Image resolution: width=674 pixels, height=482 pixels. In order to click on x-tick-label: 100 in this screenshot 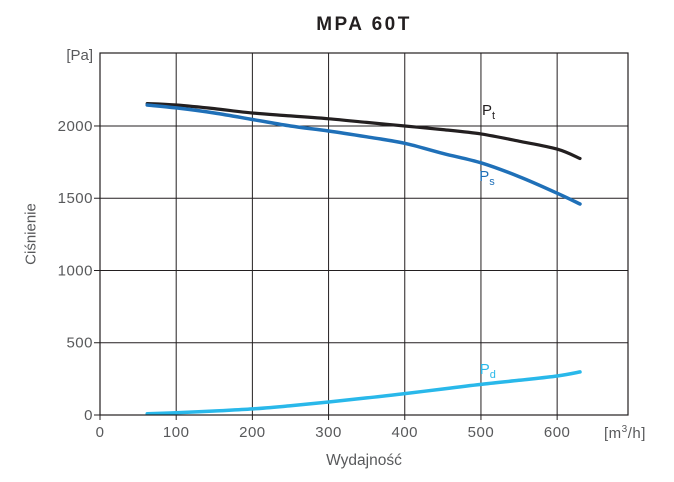, I will do `click(176, 432)`.